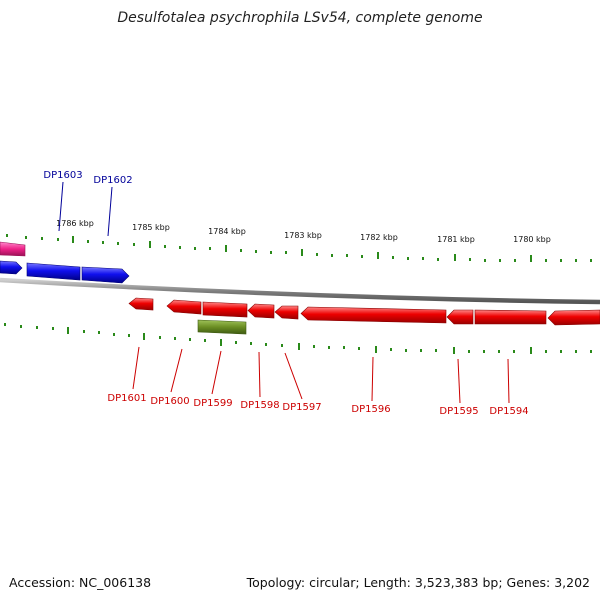  Describe the element at coordinates (458, 411) in the screenshot. I see `gene-label: DP1595` at that location.